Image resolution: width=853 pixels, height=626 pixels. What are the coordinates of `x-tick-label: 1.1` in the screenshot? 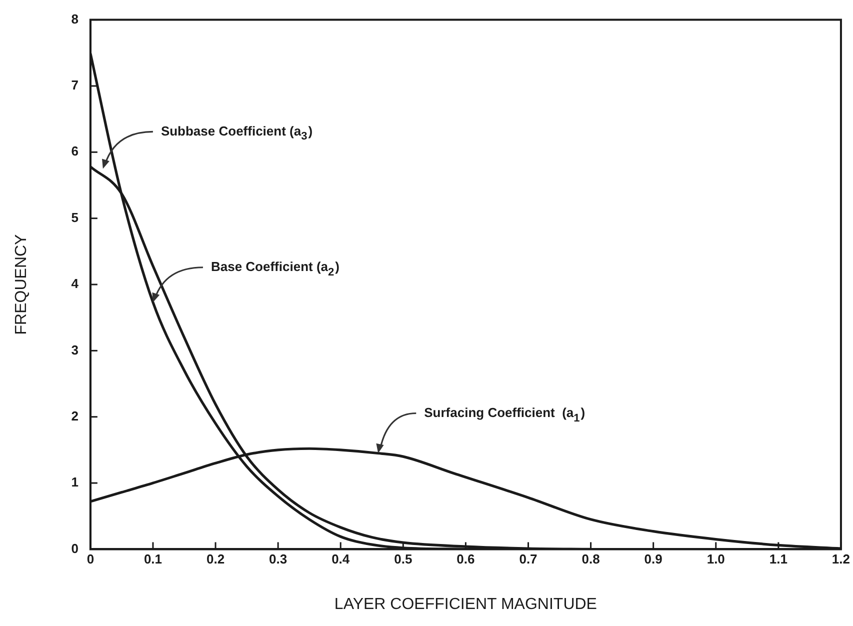 It's located at (778, 559).